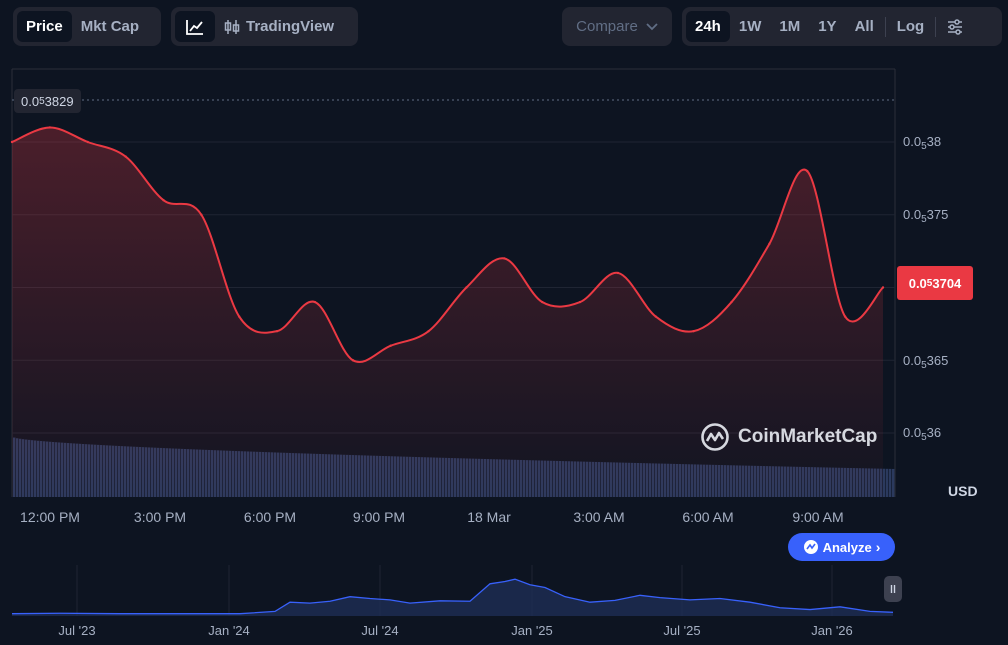 The width and height of the screenshot is (1008, 645). What do you see at coordinates (652, 26) in the screenshot?
I see `chevron-down-icon` at bounding box center [652, 26].